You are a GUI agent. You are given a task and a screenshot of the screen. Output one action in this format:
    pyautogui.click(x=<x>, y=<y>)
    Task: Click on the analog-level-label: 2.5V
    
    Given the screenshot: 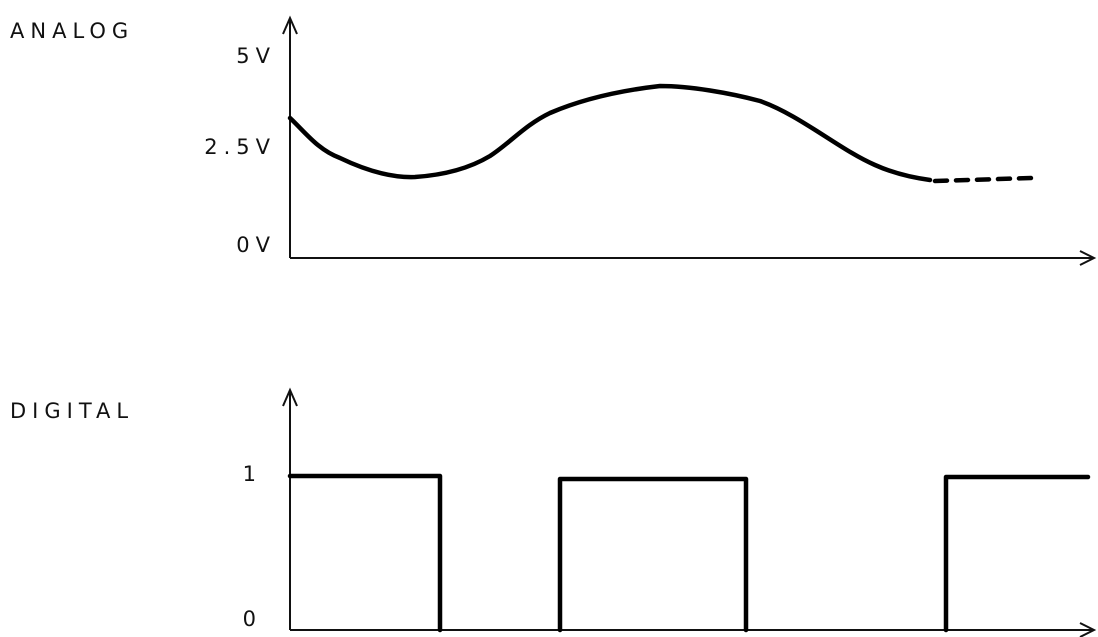 What is the action you would take?
    pyautogui.click(x=240, y=147)
    